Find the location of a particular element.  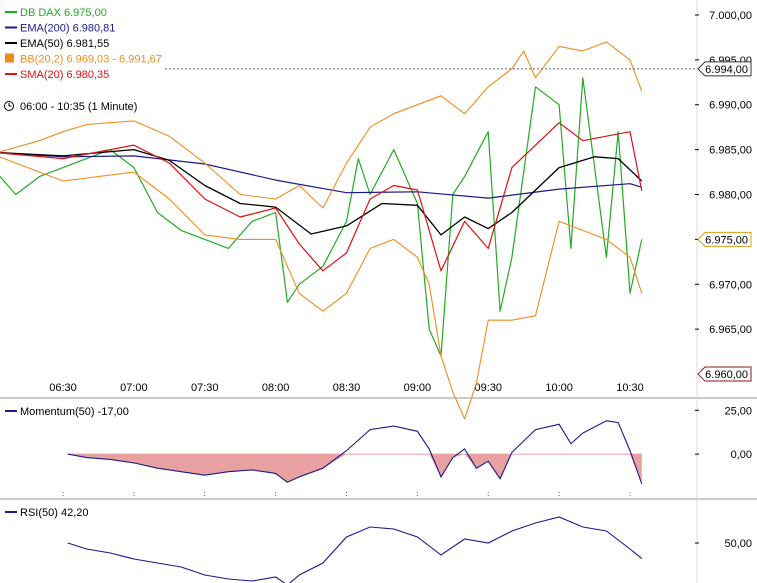

x-tick-label: 07:00 is located at coordinates (134, 388).